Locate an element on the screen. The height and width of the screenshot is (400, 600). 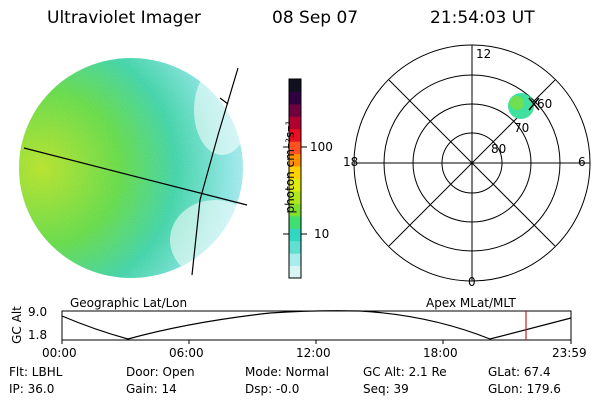
orbit-ytick-low: 1.8 is located at coordinates (38, 335).